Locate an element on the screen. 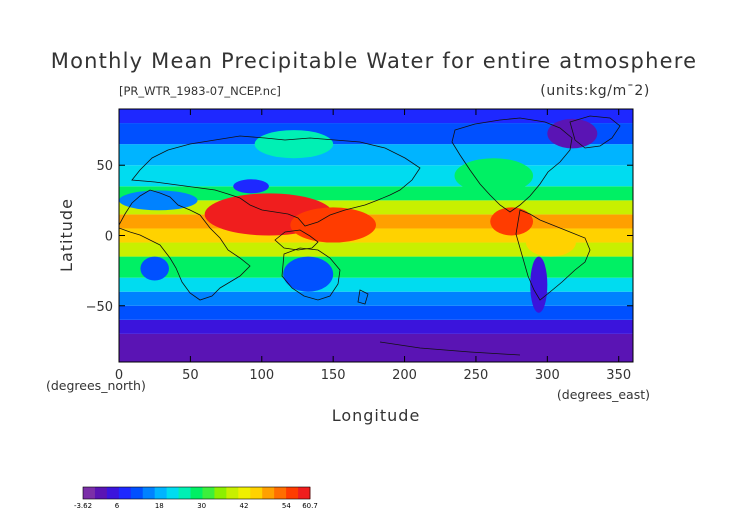  region-siberia is located at coordinates (294, 144).